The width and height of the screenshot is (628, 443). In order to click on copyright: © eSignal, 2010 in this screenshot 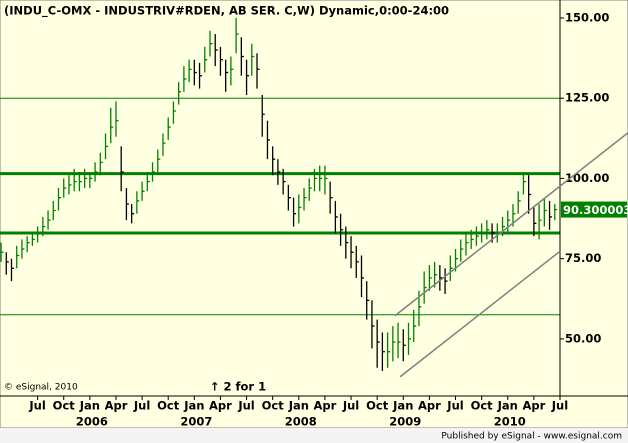, I will do `click(41, 388)`.